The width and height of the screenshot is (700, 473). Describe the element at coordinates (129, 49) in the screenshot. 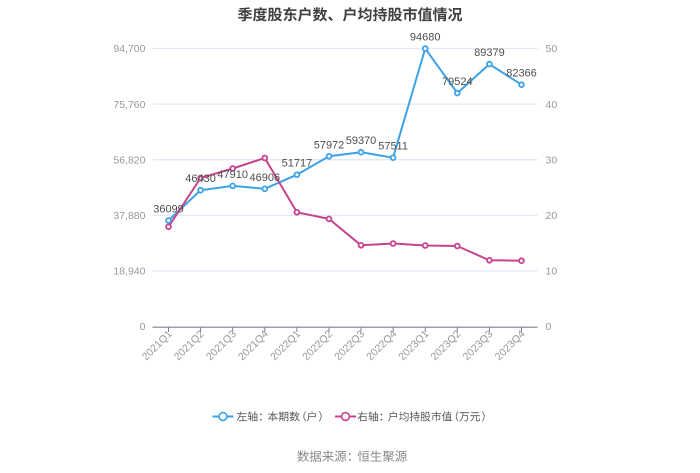

I see `svg-text: 94,700` at that location.